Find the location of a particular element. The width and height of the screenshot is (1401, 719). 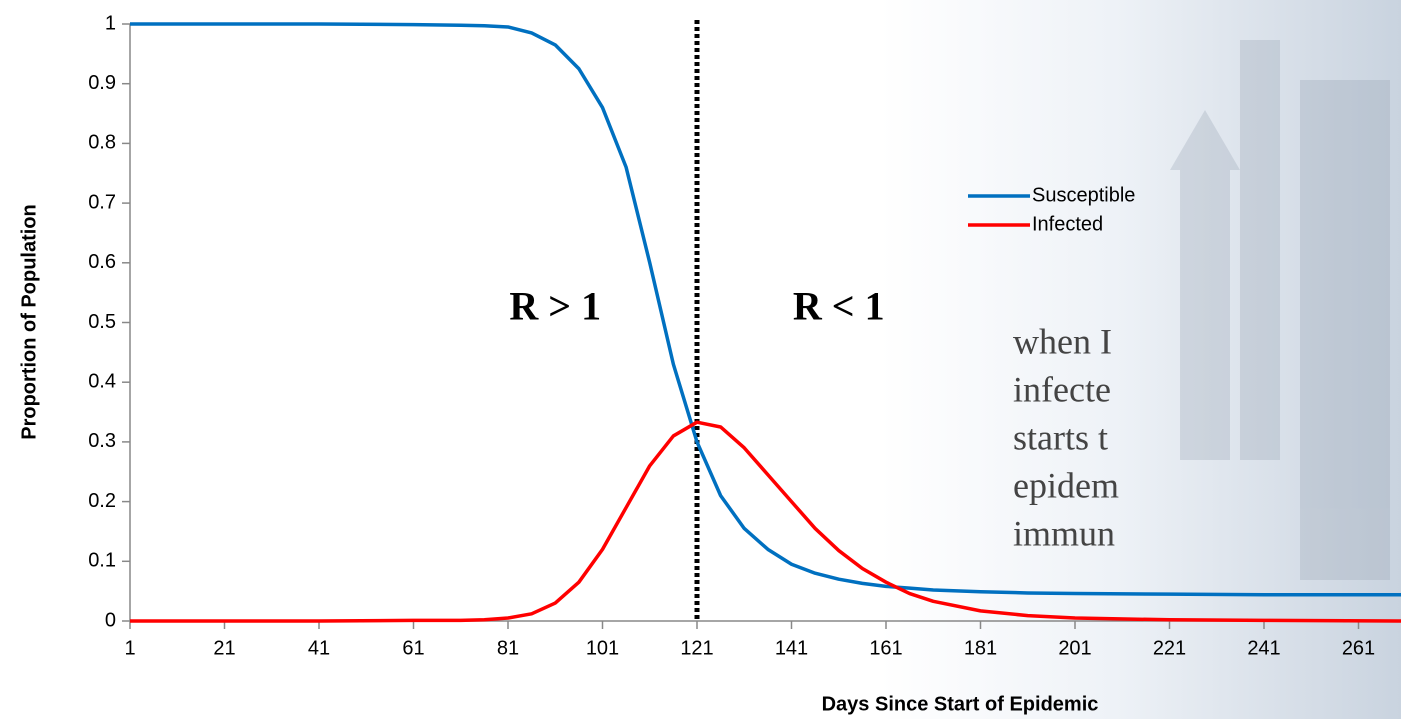

x-tick-label: 61 is located at coordinates (413, 648).